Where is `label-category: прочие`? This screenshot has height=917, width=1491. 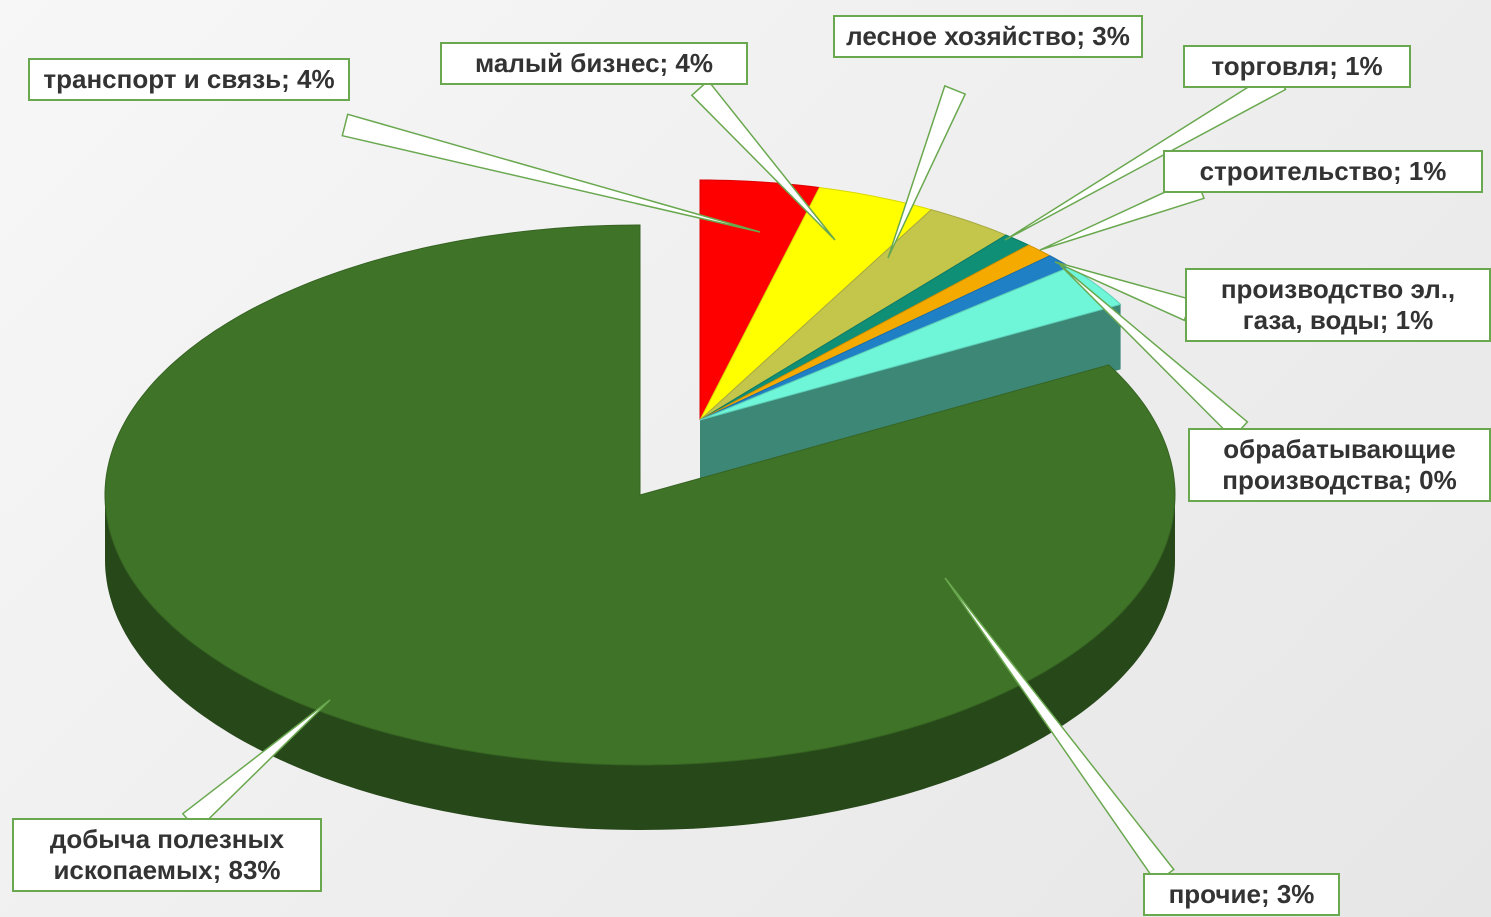 label-category: прочие is located at coordinates (1214, 894).